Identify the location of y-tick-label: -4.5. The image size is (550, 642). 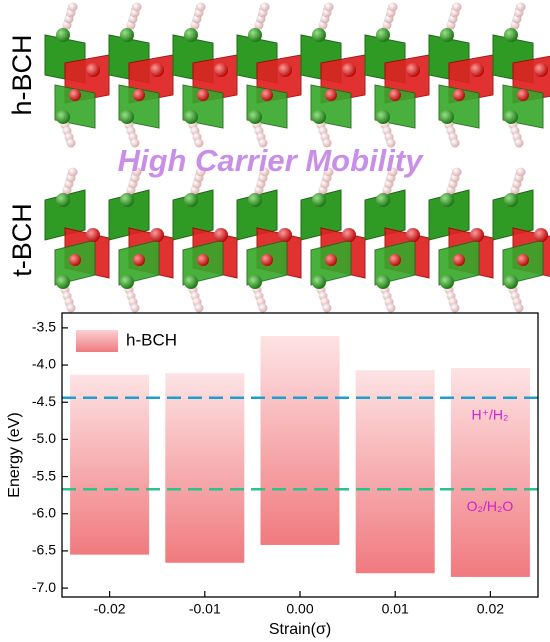
(44, 401).